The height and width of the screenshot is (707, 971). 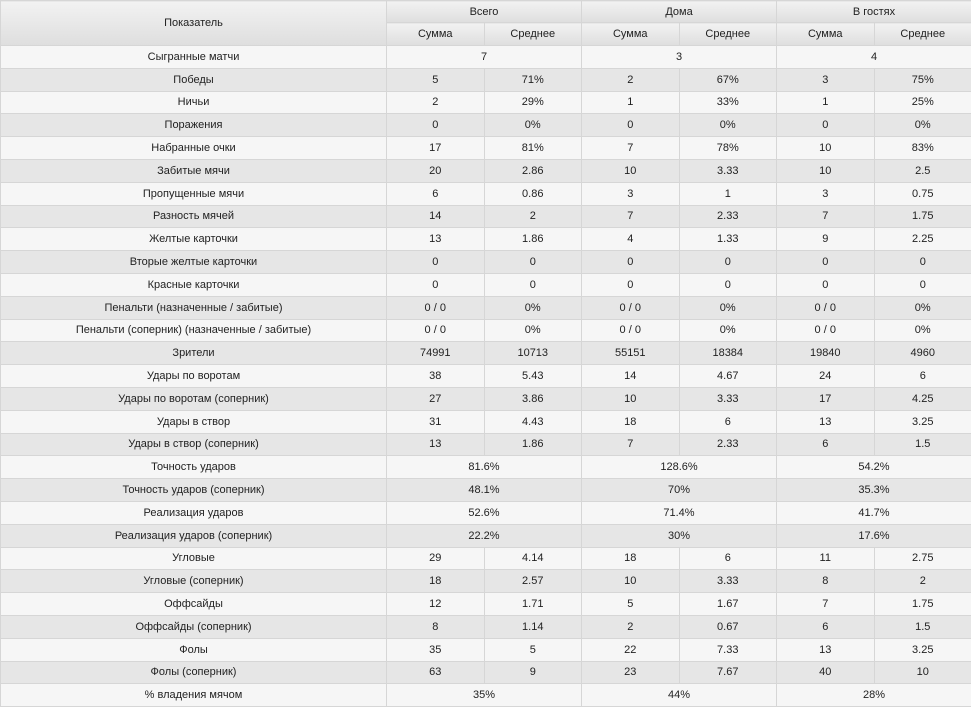 What do you see at coordinates (679, 490) in the screenshot?
I see `merged-value-cell: 70%` at bounding box center [679, 490].